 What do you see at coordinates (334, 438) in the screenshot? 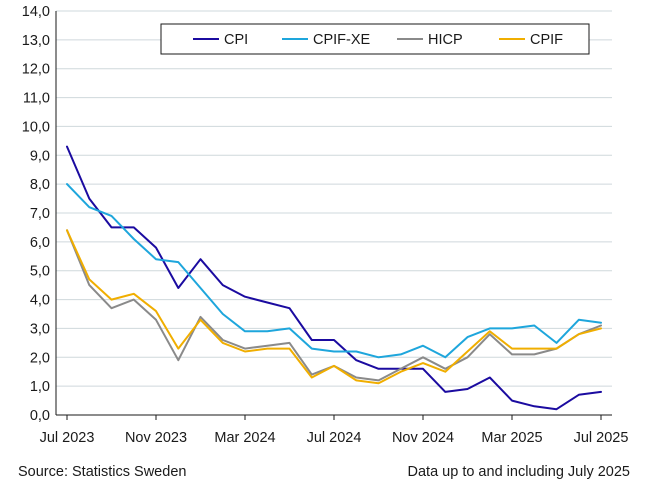
I see `x-tick-label: Jul 2024` at bounding box center [334, 438].